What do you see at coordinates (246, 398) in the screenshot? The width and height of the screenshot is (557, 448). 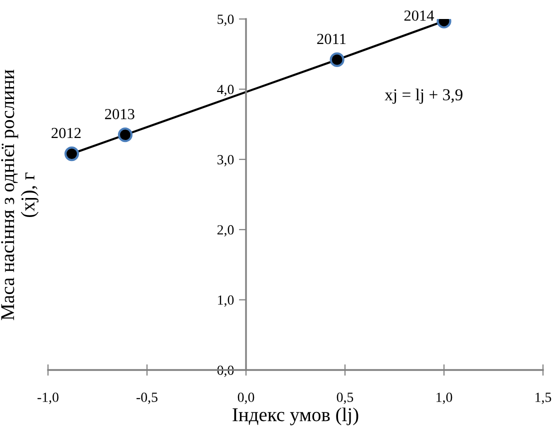 I see `x-tick-label: 0,0` at bounding box center [246, 398].